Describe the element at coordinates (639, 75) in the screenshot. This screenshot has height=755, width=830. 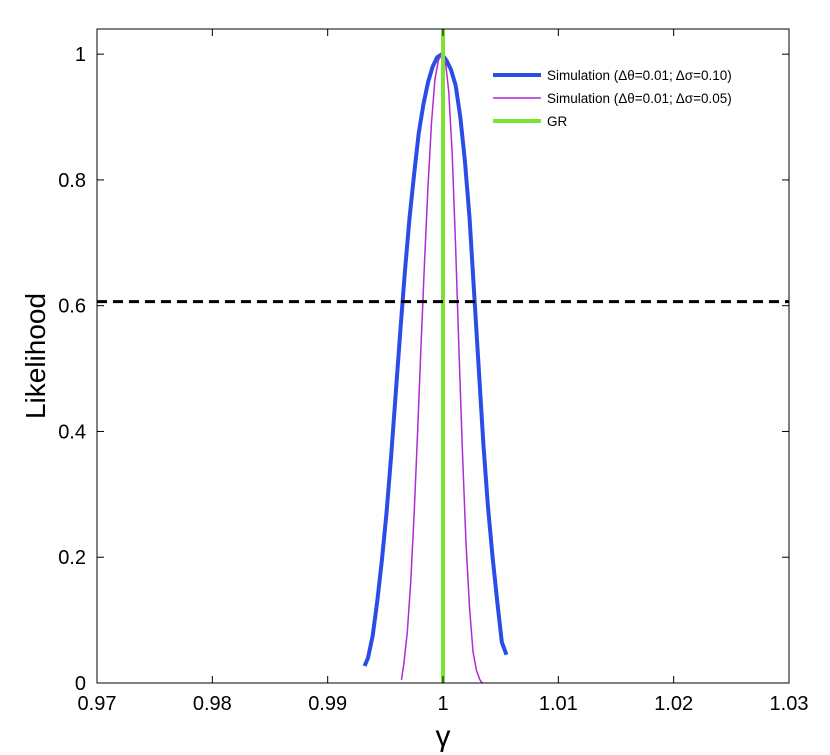
I see `legend-label: Simulation (Δθ=0.01; Δσ=0.10)` at that location.